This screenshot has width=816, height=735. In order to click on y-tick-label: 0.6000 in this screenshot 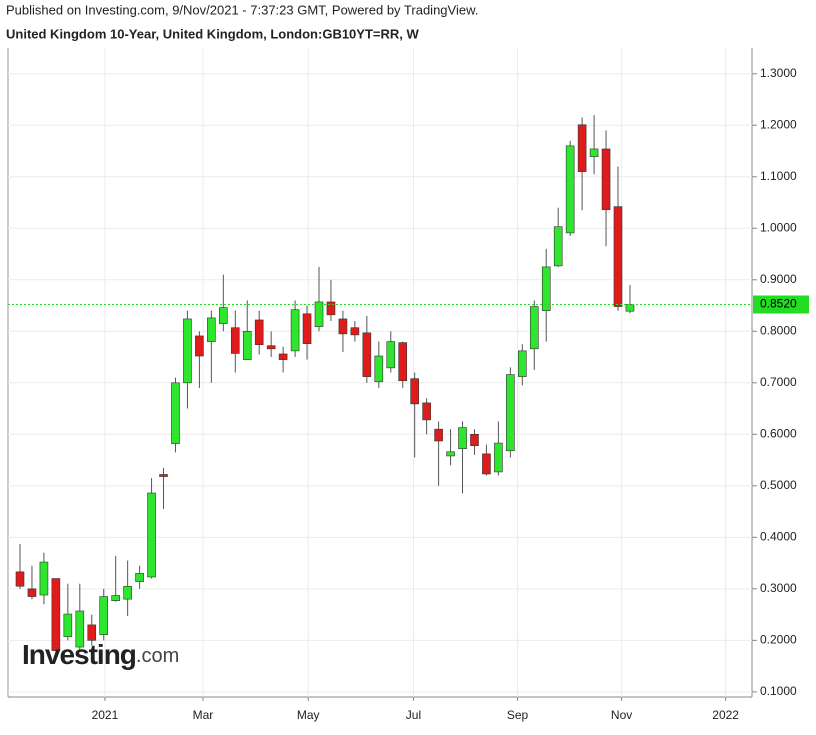, I will do `click(778, 433)`.